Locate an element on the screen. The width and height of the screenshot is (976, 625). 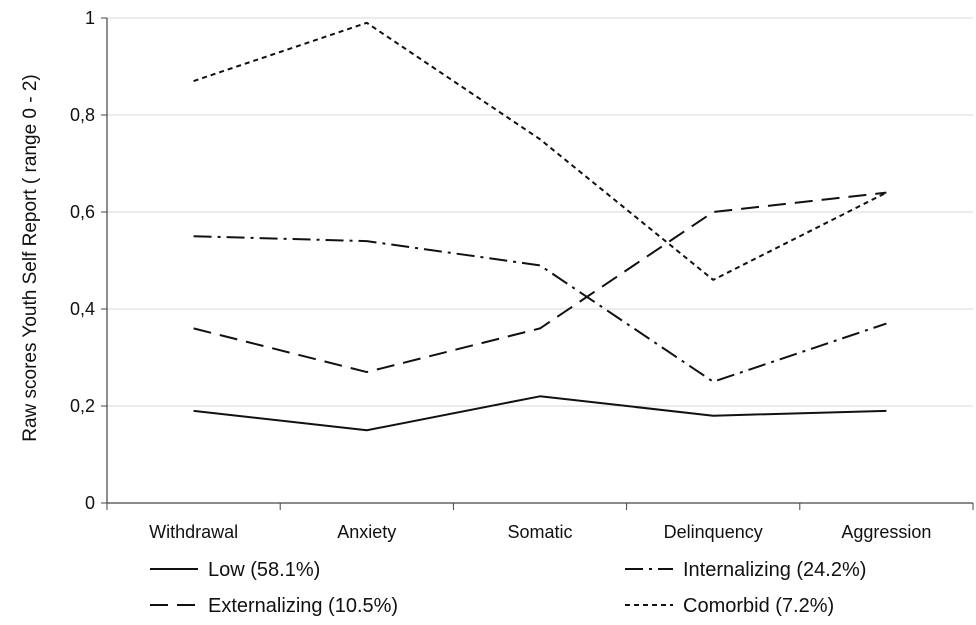
y-tick-label: 0,2 is located at coordinates (82, 406).